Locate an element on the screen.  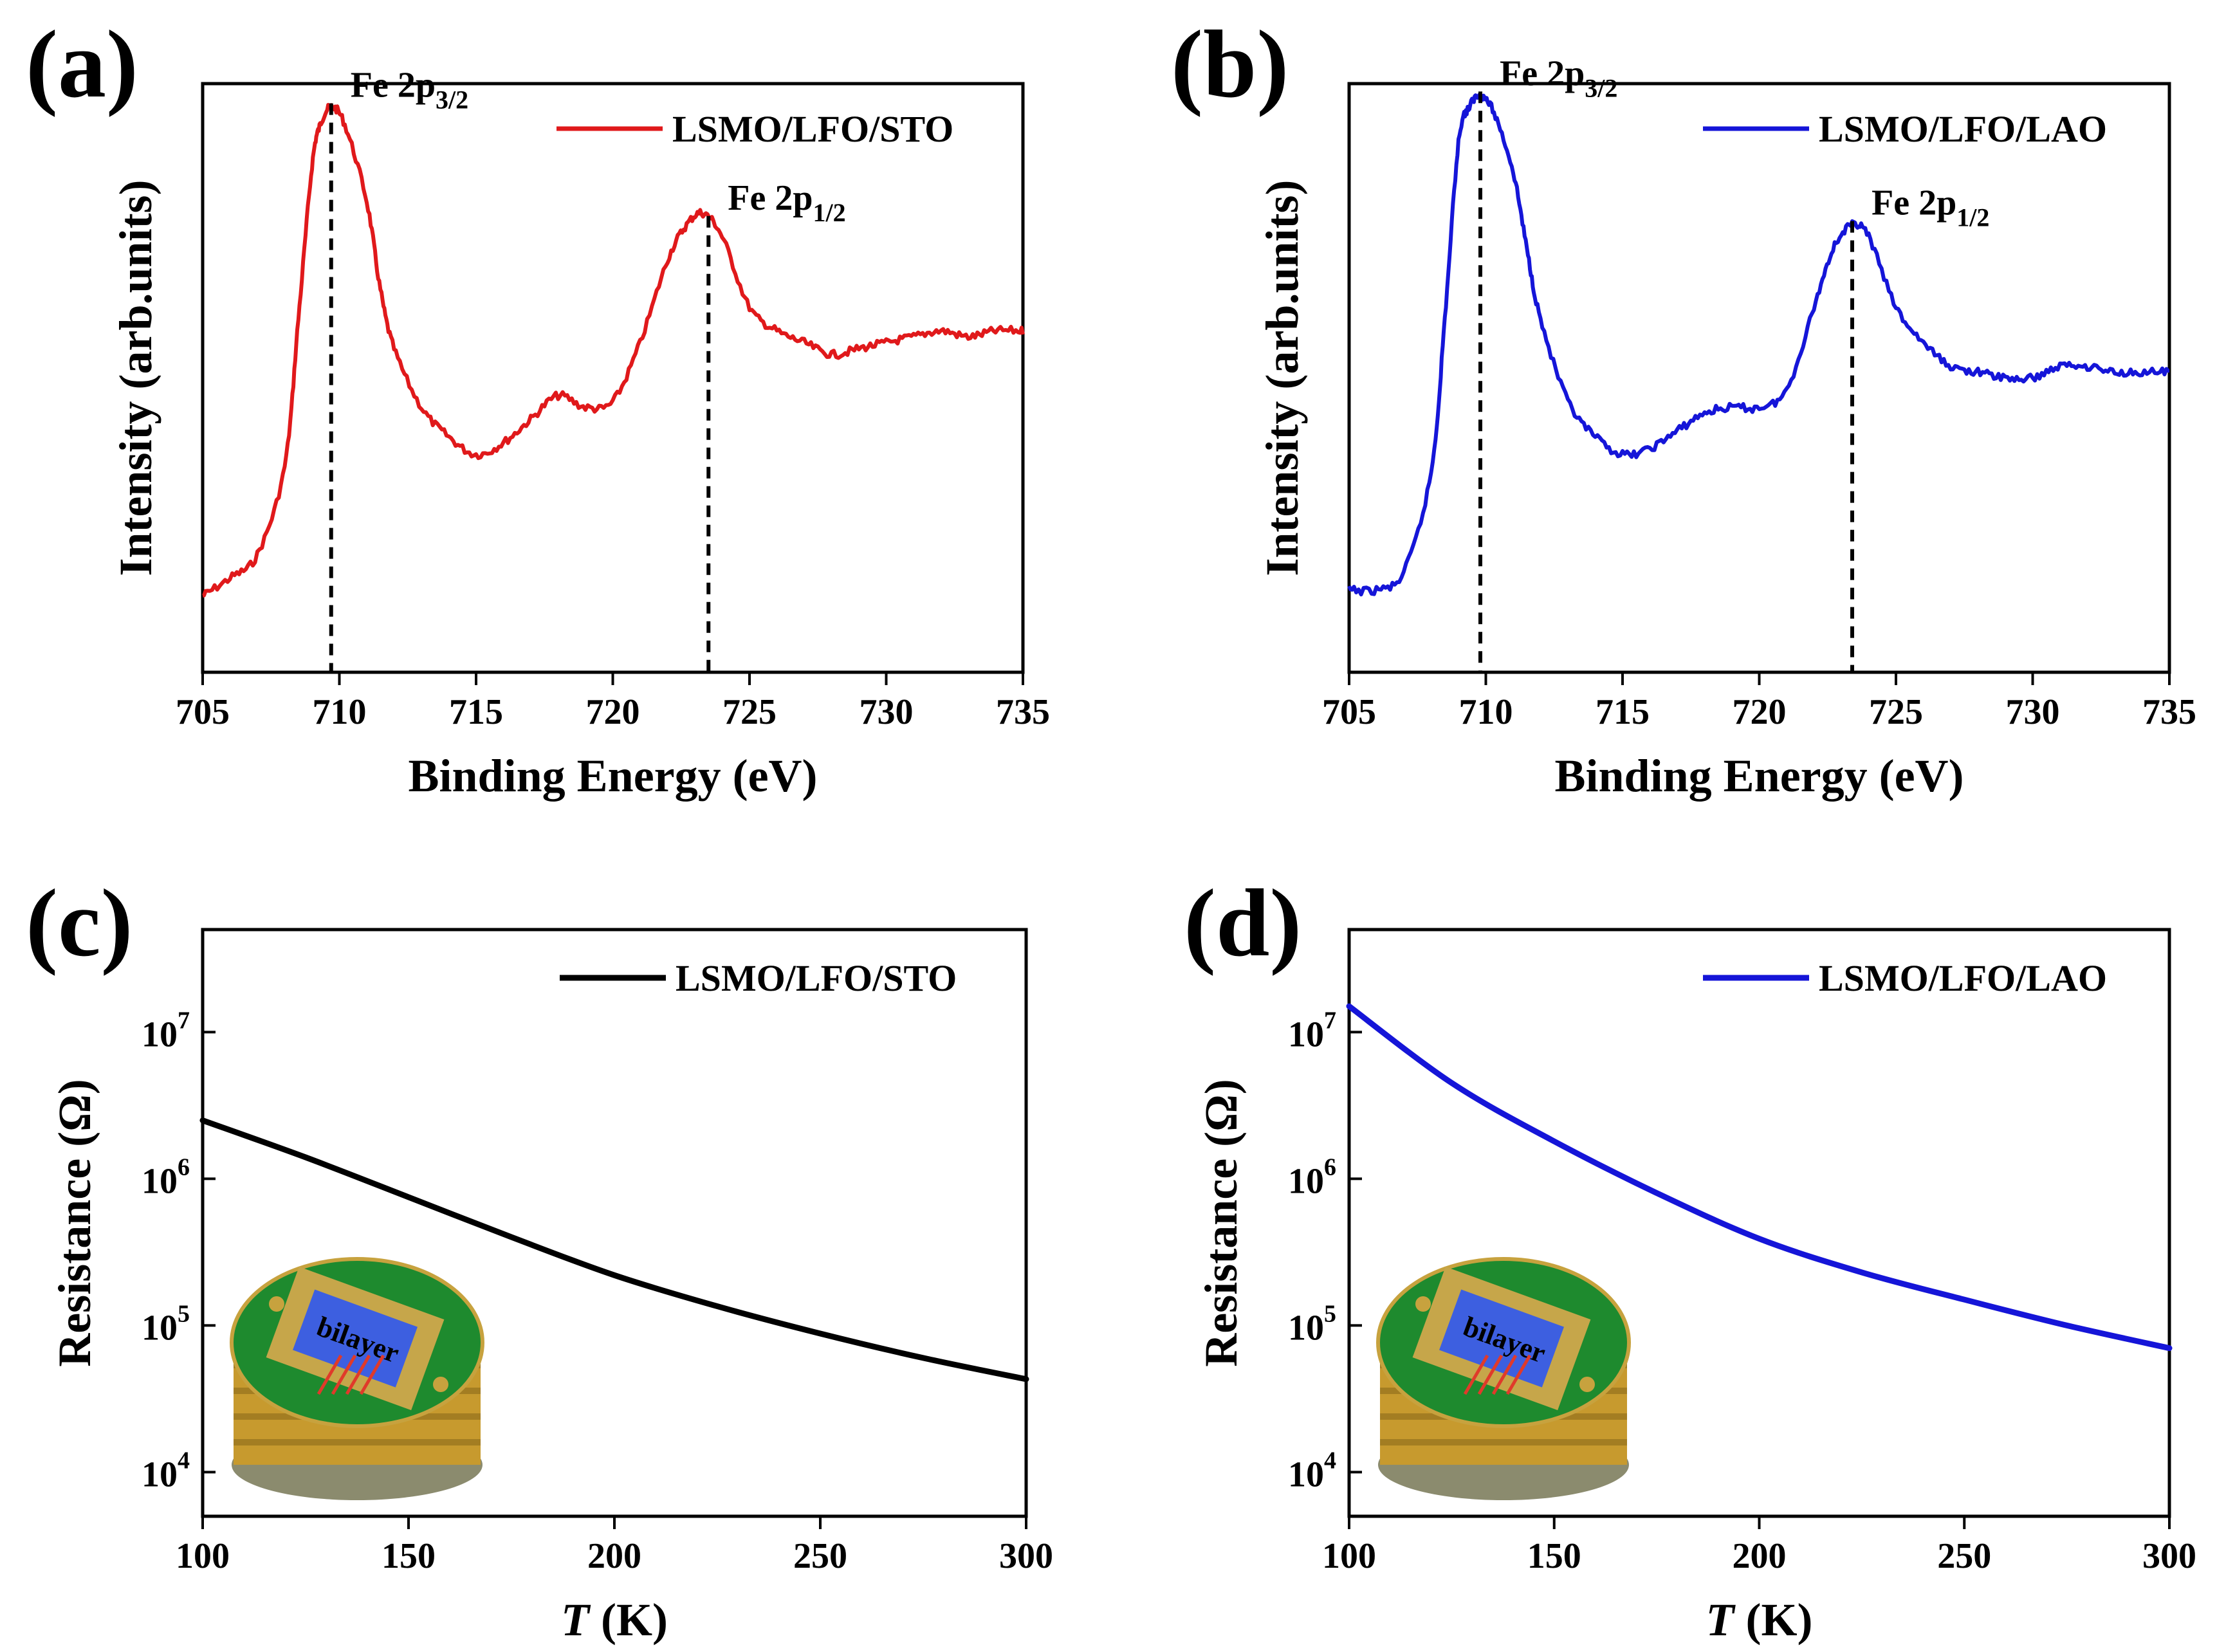
panel-label: (b) is located at coordinates (1230, 64).